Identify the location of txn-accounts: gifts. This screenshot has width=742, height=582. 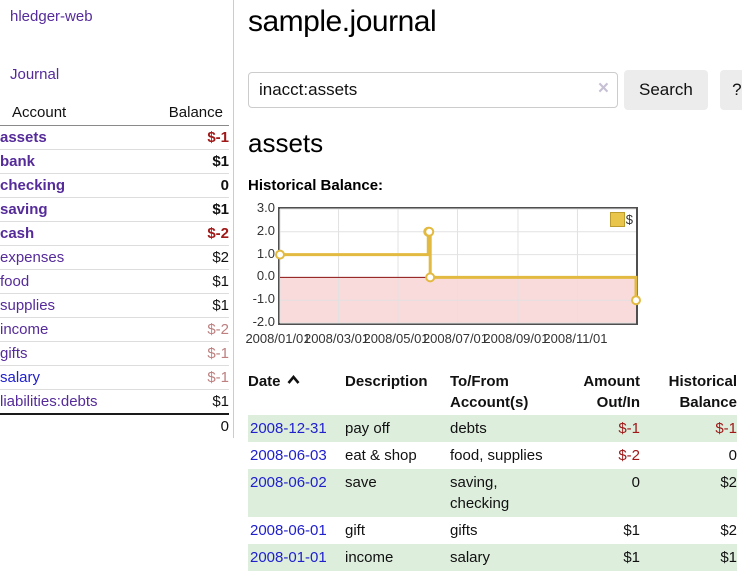
(464, 530).